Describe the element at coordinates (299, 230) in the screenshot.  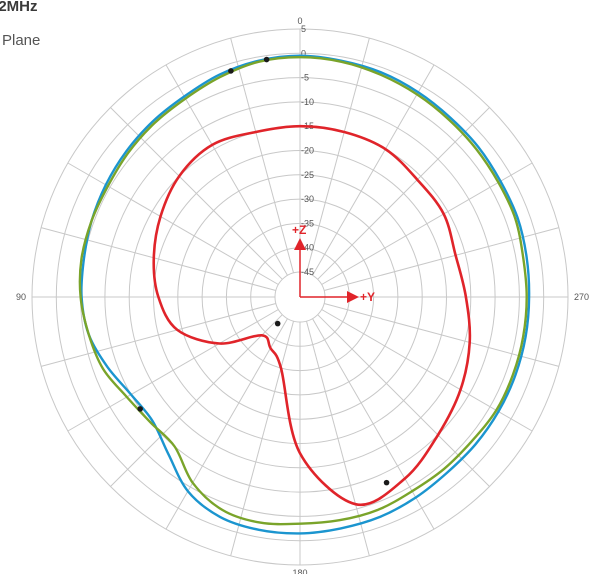
I see `z-axis-label: +Z` at that location.